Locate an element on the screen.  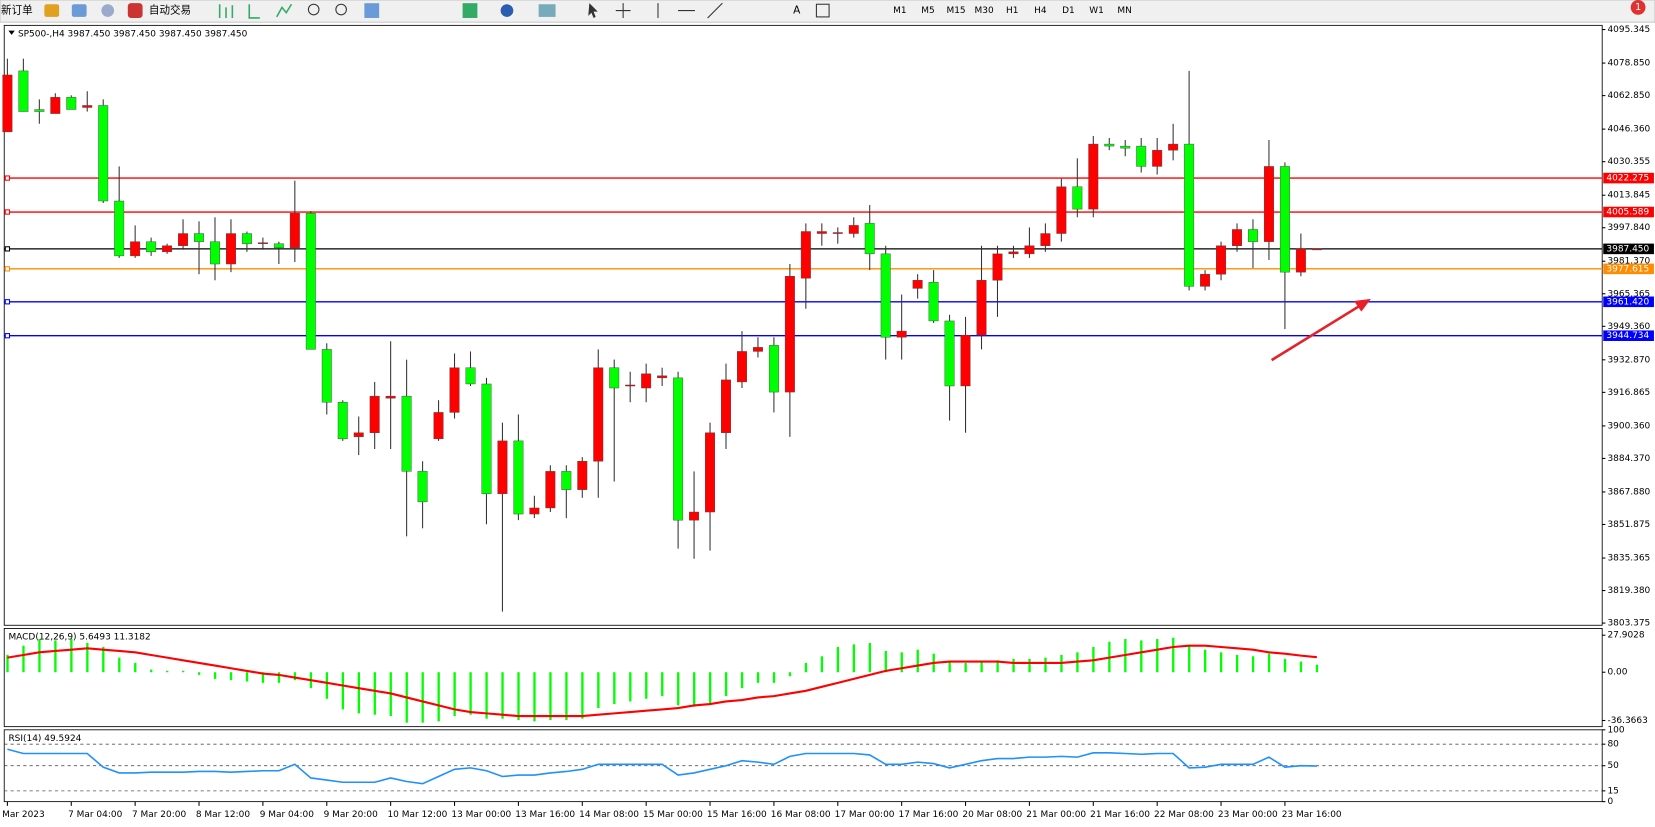
timeframe-button: M5 is located at coordinates (927, 11).